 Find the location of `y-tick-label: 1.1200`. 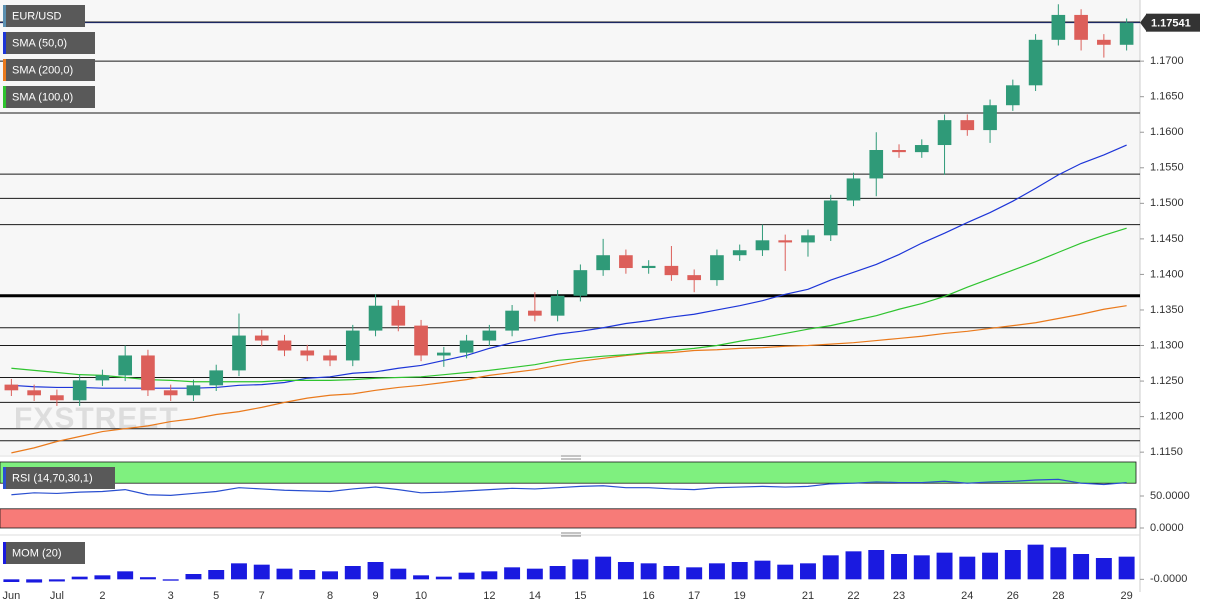

y-tick-label: 1.1200 is located at coordinates (1167, 417).